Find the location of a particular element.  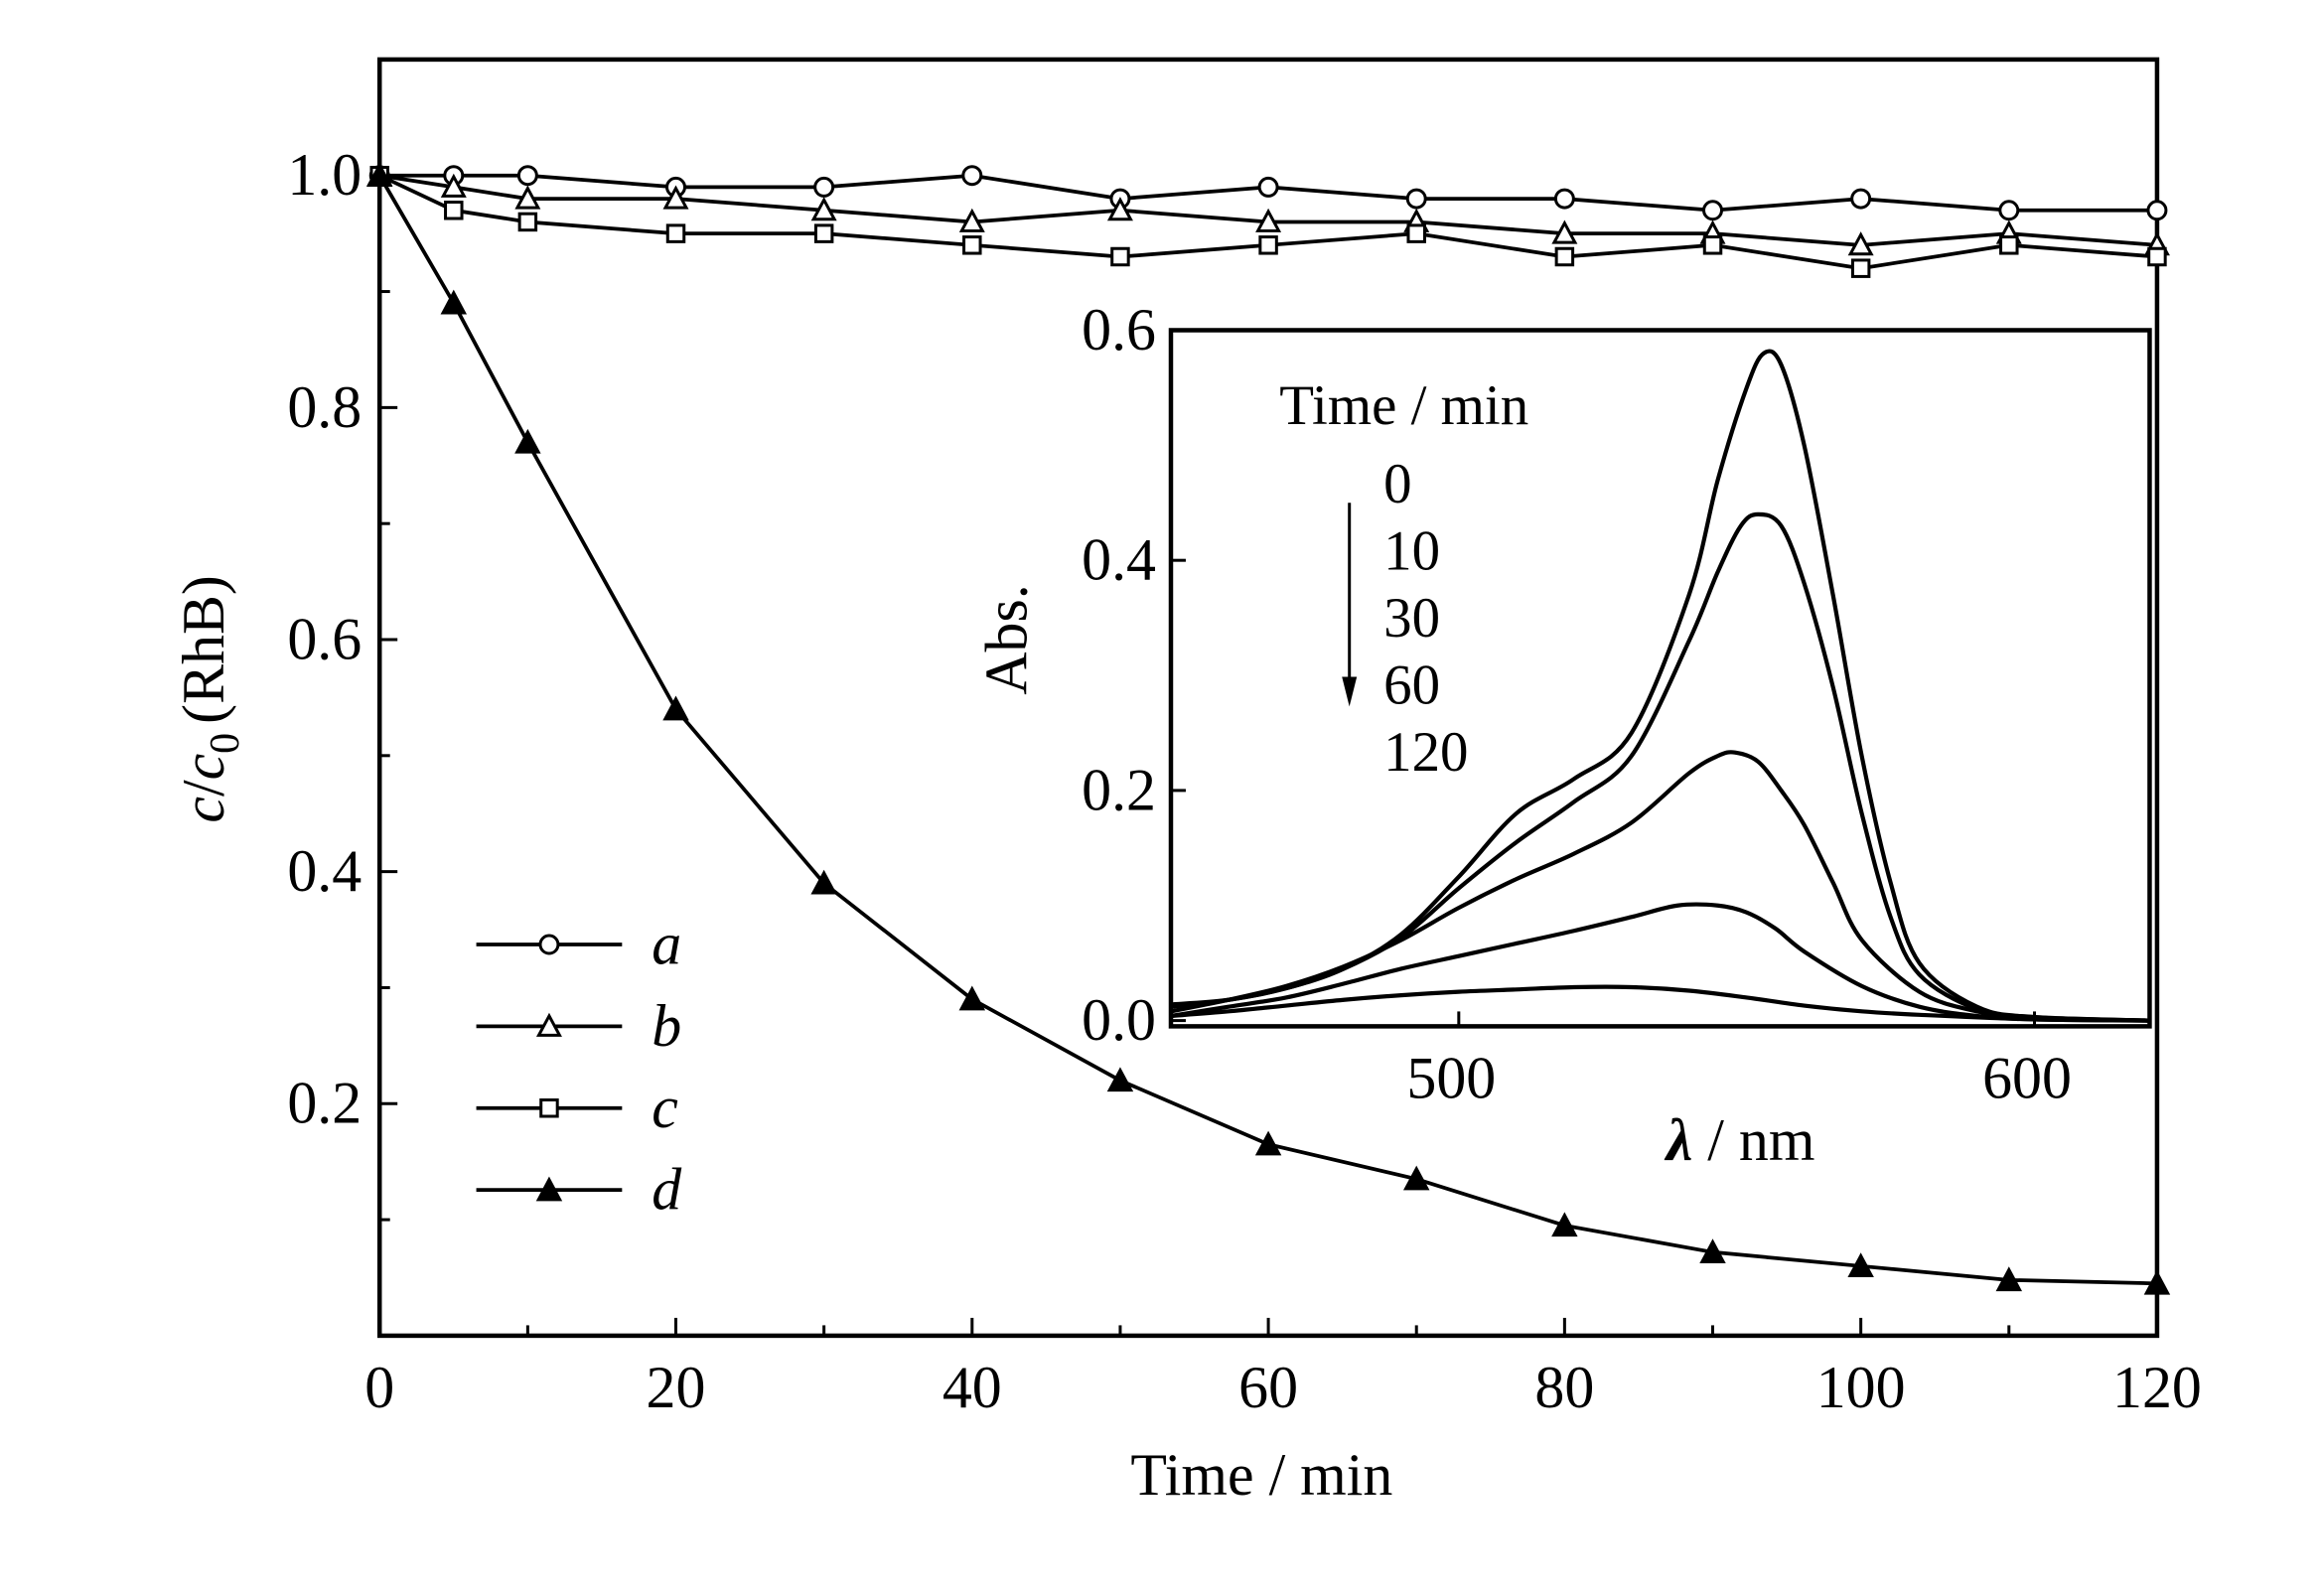

series-c is located at coordinates (1268, 222).